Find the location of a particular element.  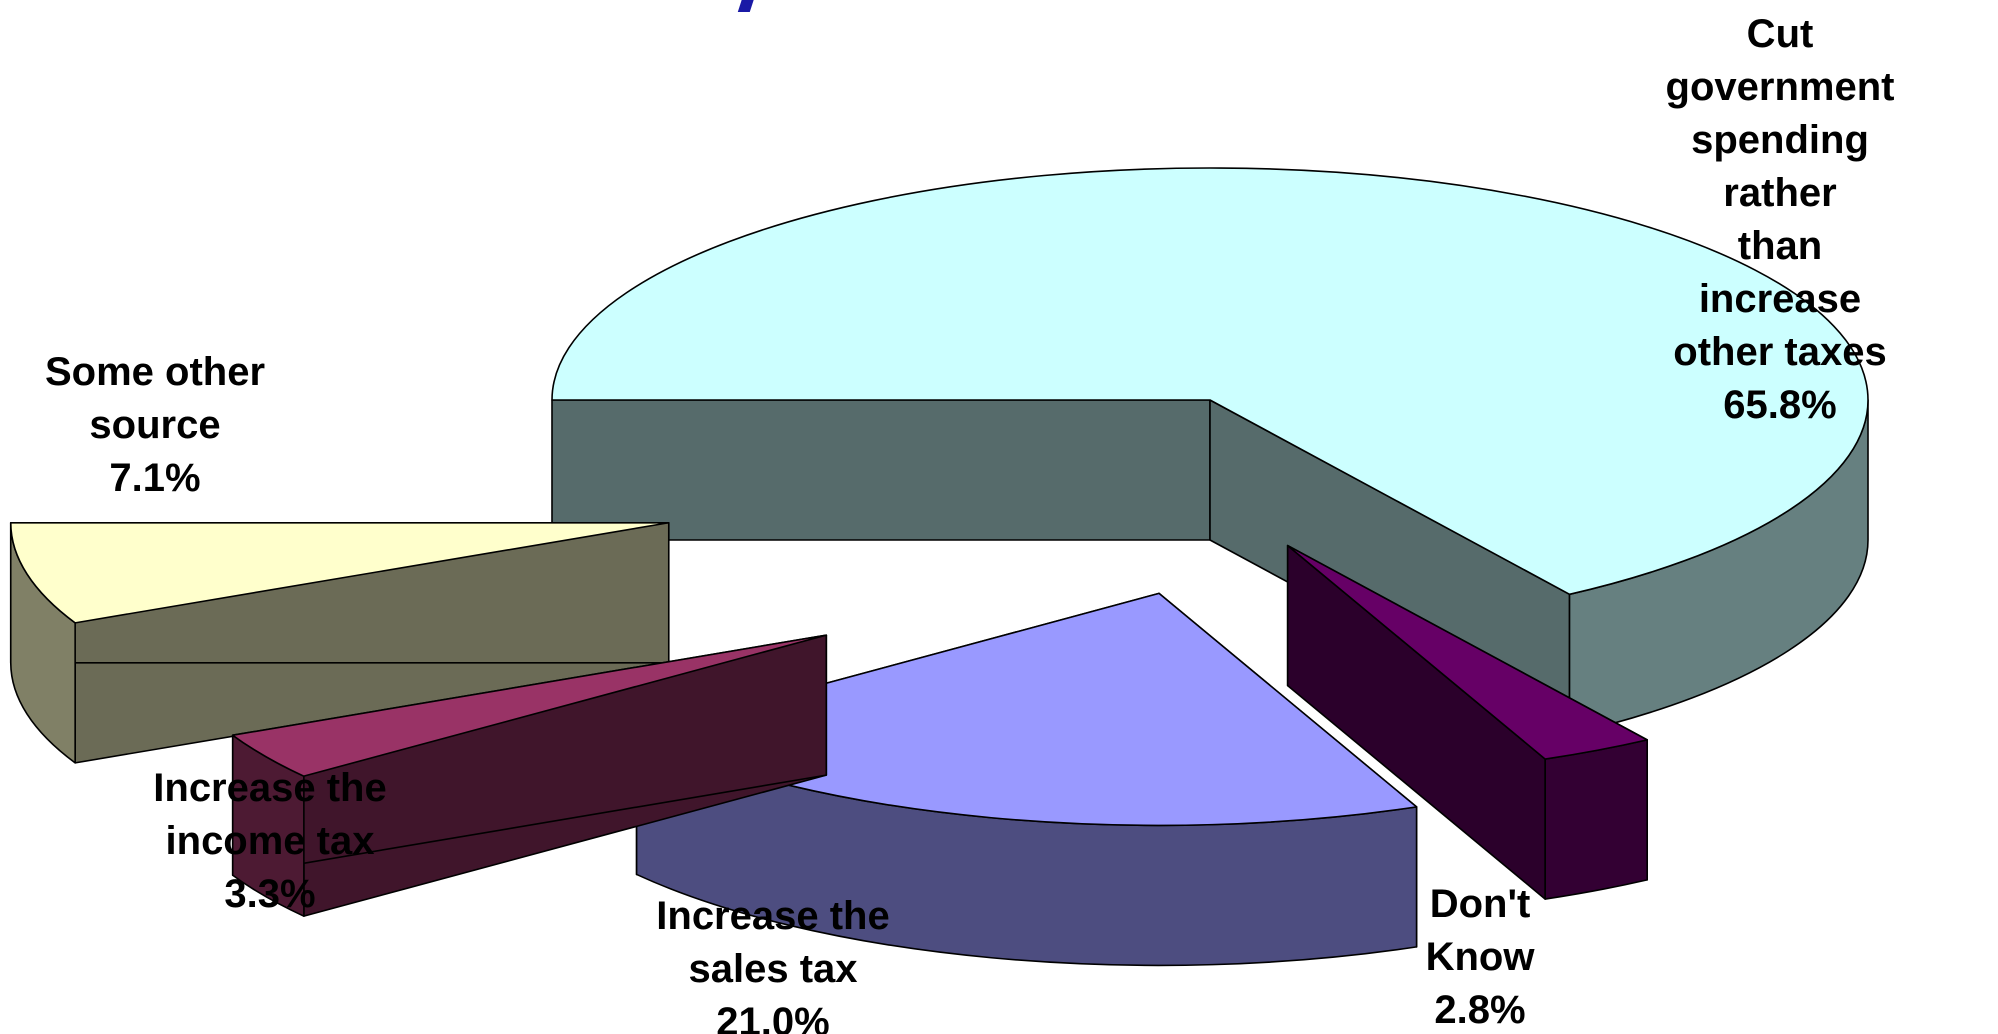

slice-label-value: 3.3% is located at coordinates (270, 894).